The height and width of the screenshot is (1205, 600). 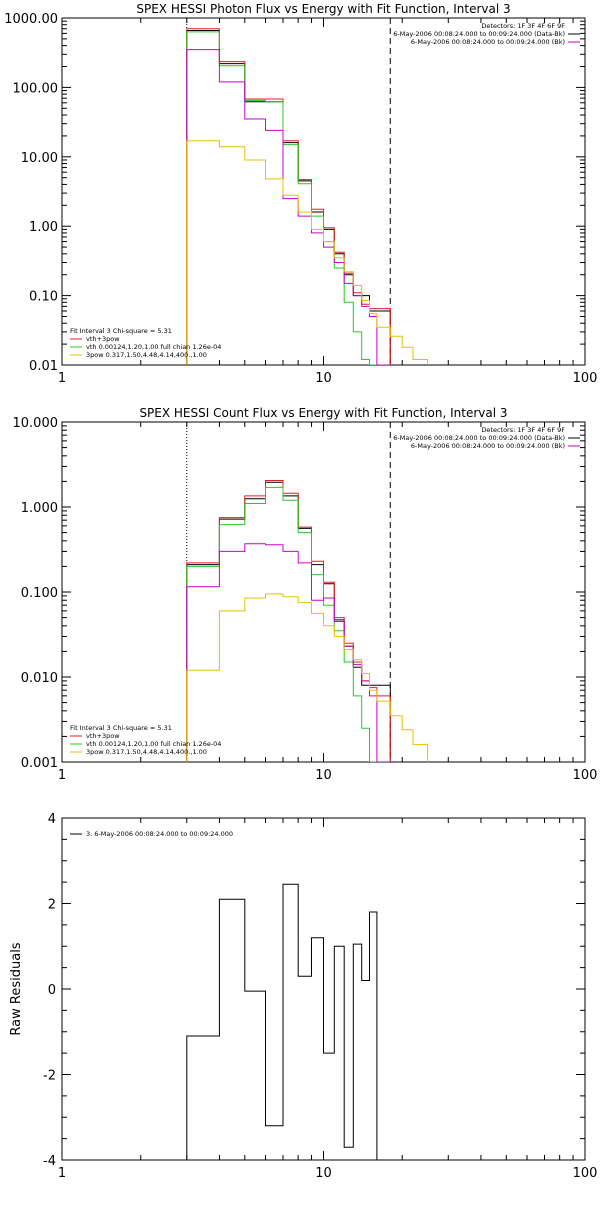 I want to click on y-tick-label: 1.000, so click(x=39, y=508).